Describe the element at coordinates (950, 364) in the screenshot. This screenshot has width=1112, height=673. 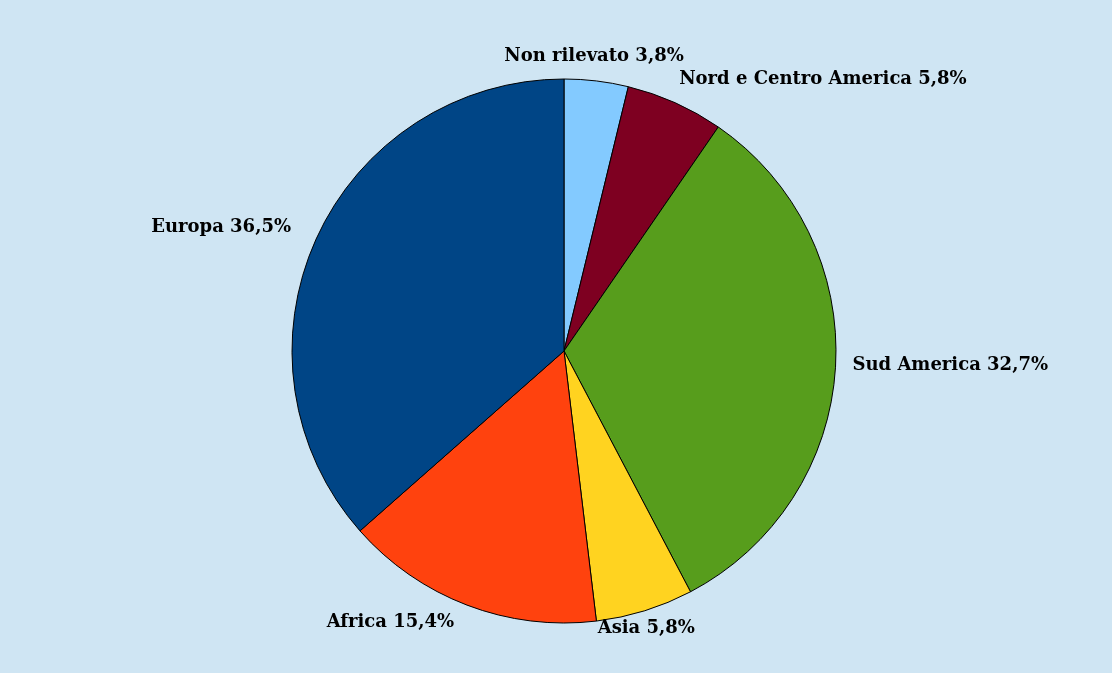
I see `slice-label: Sud America 32,7%` at that location.